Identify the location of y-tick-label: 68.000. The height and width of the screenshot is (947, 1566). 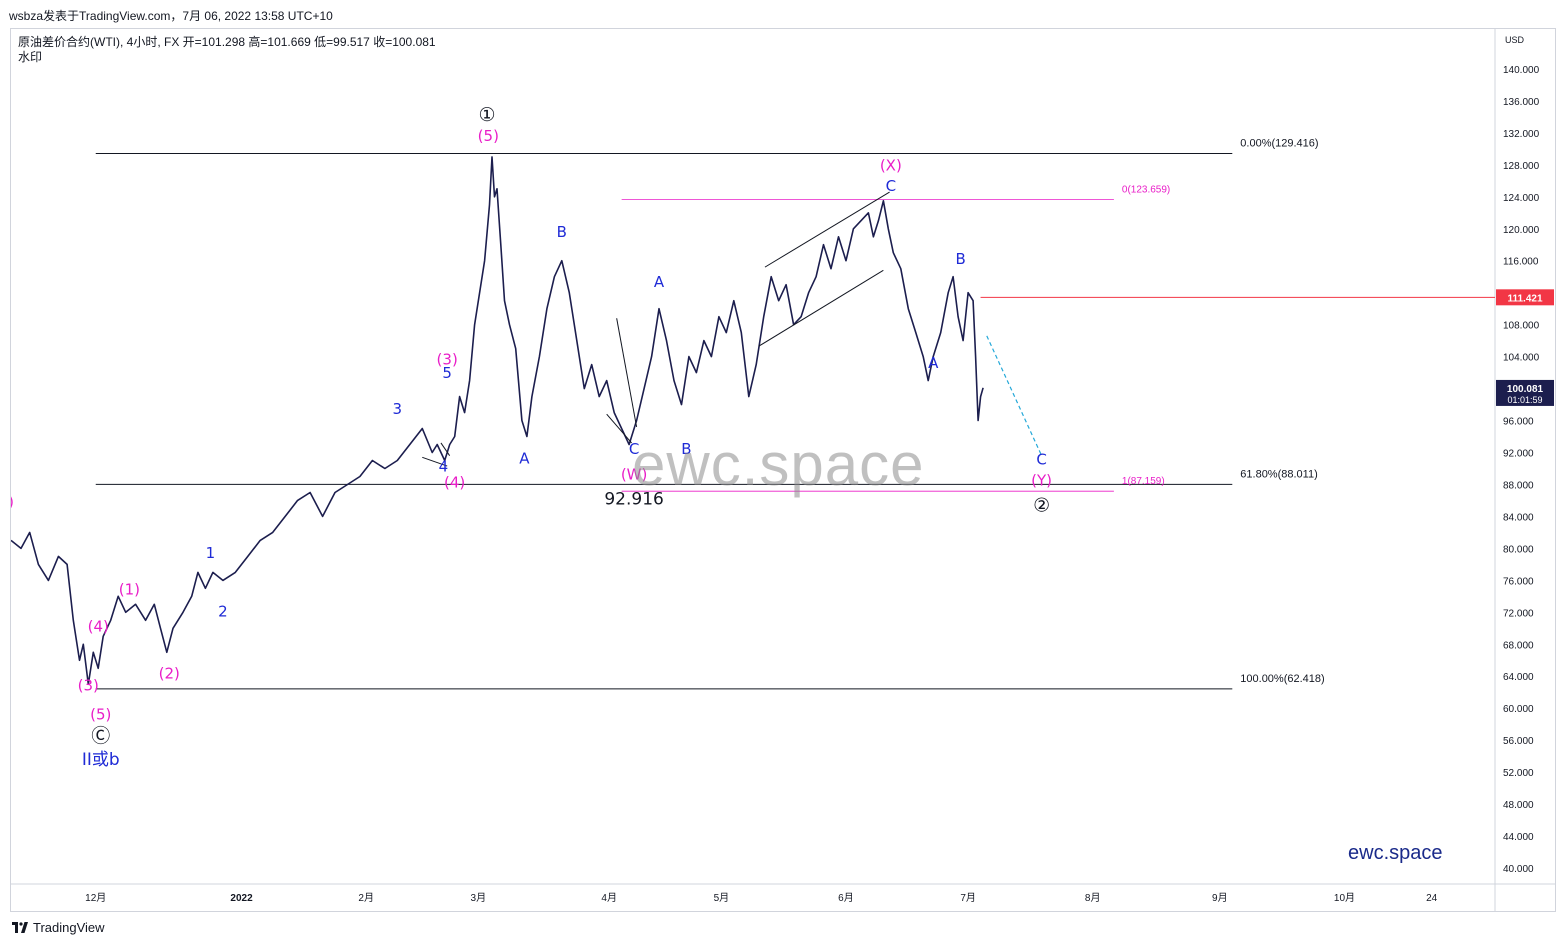
(1518, 645).